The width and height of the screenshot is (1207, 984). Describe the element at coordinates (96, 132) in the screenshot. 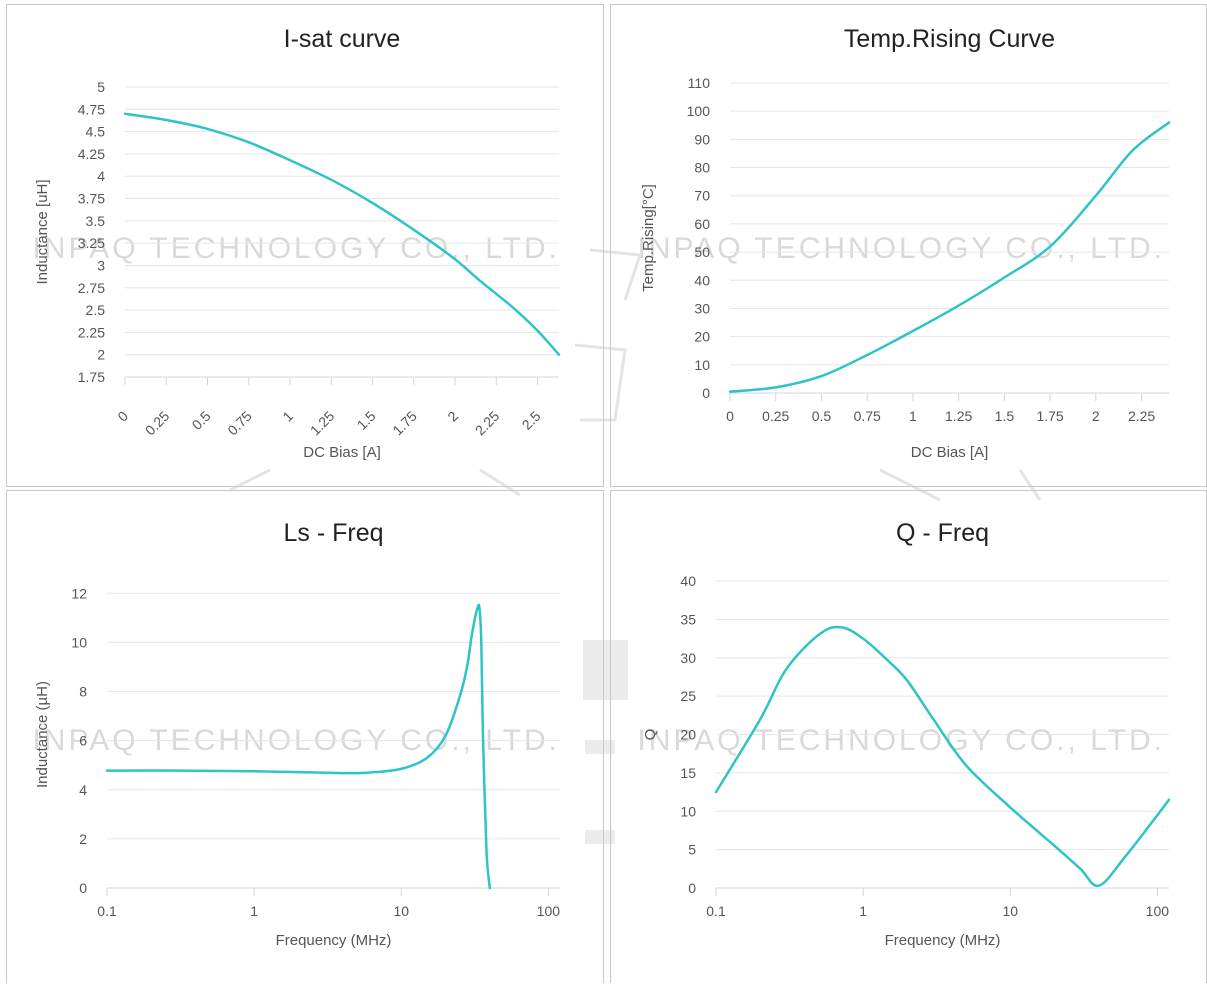

I see `y-tick-label: 4.5` at that location.